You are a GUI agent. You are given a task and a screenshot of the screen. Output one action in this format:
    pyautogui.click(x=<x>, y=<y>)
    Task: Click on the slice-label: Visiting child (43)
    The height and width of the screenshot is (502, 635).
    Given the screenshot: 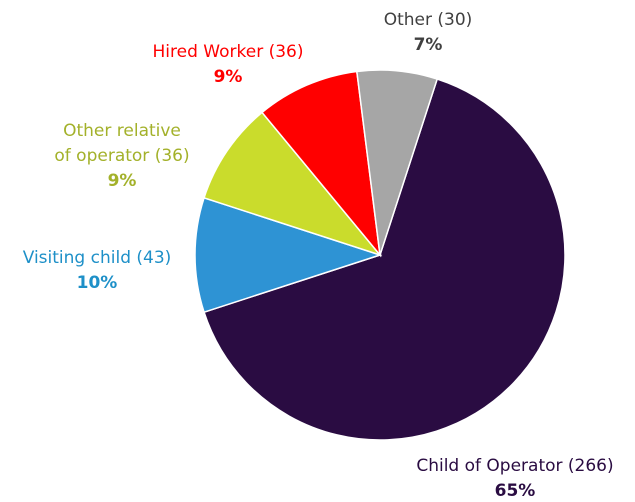 What is the action you would take?
    pyautogui.click(x=97, y=258)
    